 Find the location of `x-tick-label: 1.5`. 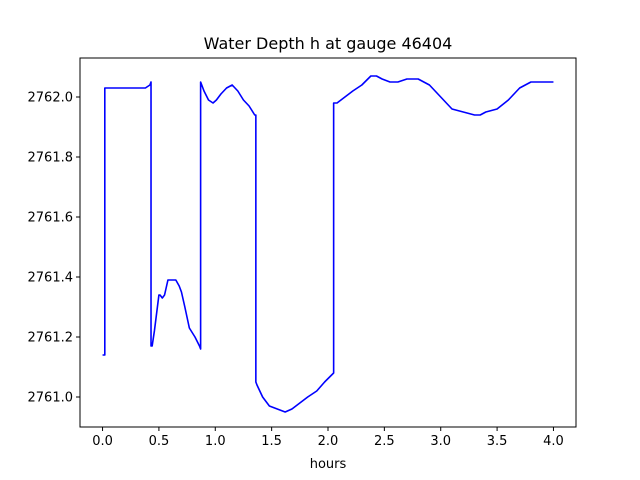

x-tick-label: 1.5 is located at coordinates (271, 441).